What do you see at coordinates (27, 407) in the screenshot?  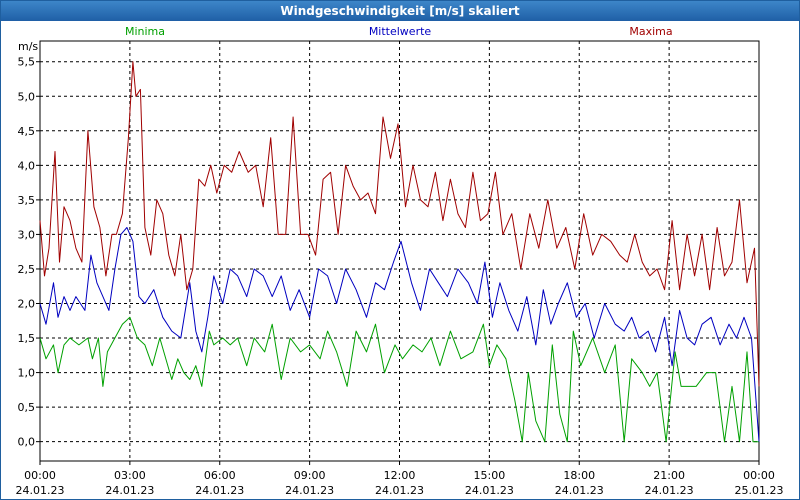 I see `y-tick-label: 0,5` at bounding box center [27, 407].